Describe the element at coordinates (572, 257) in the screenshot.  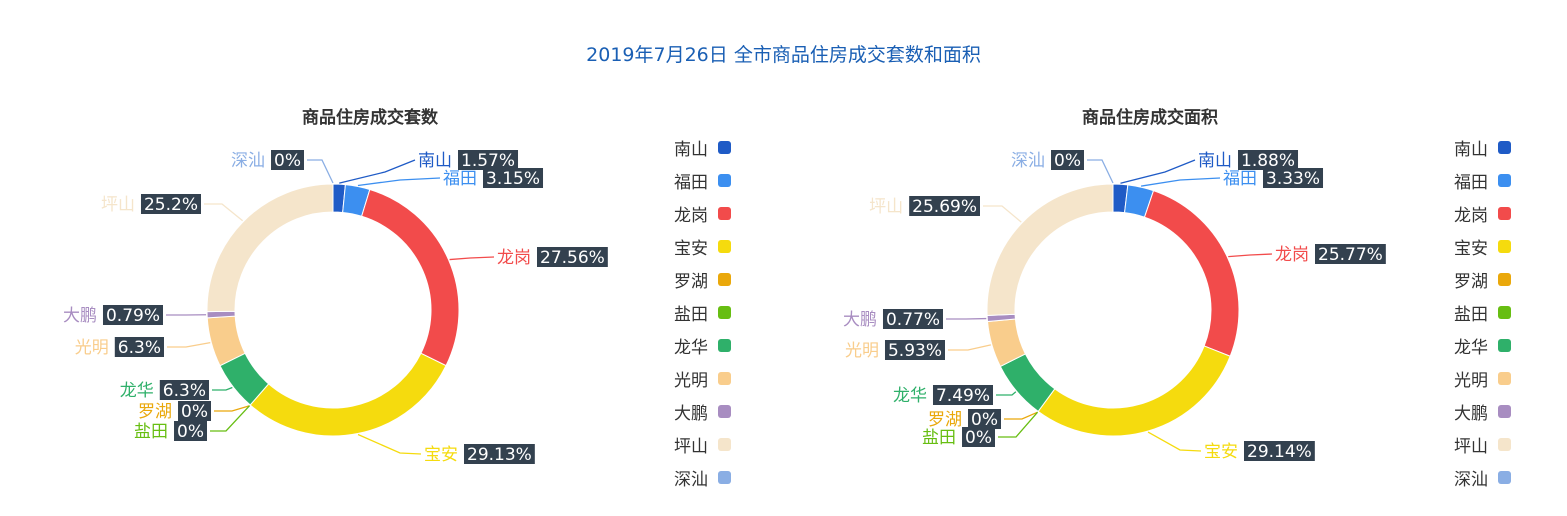
I see `label-badge-龙岗` at that location.